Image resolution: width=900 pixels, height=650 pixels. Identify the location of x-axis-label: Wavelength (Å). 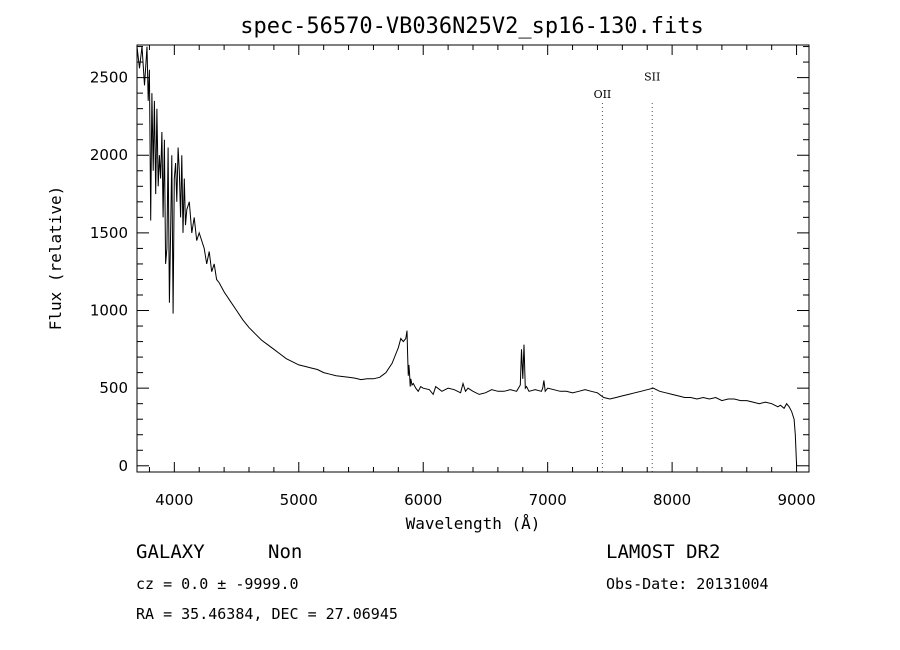
(473, 523).